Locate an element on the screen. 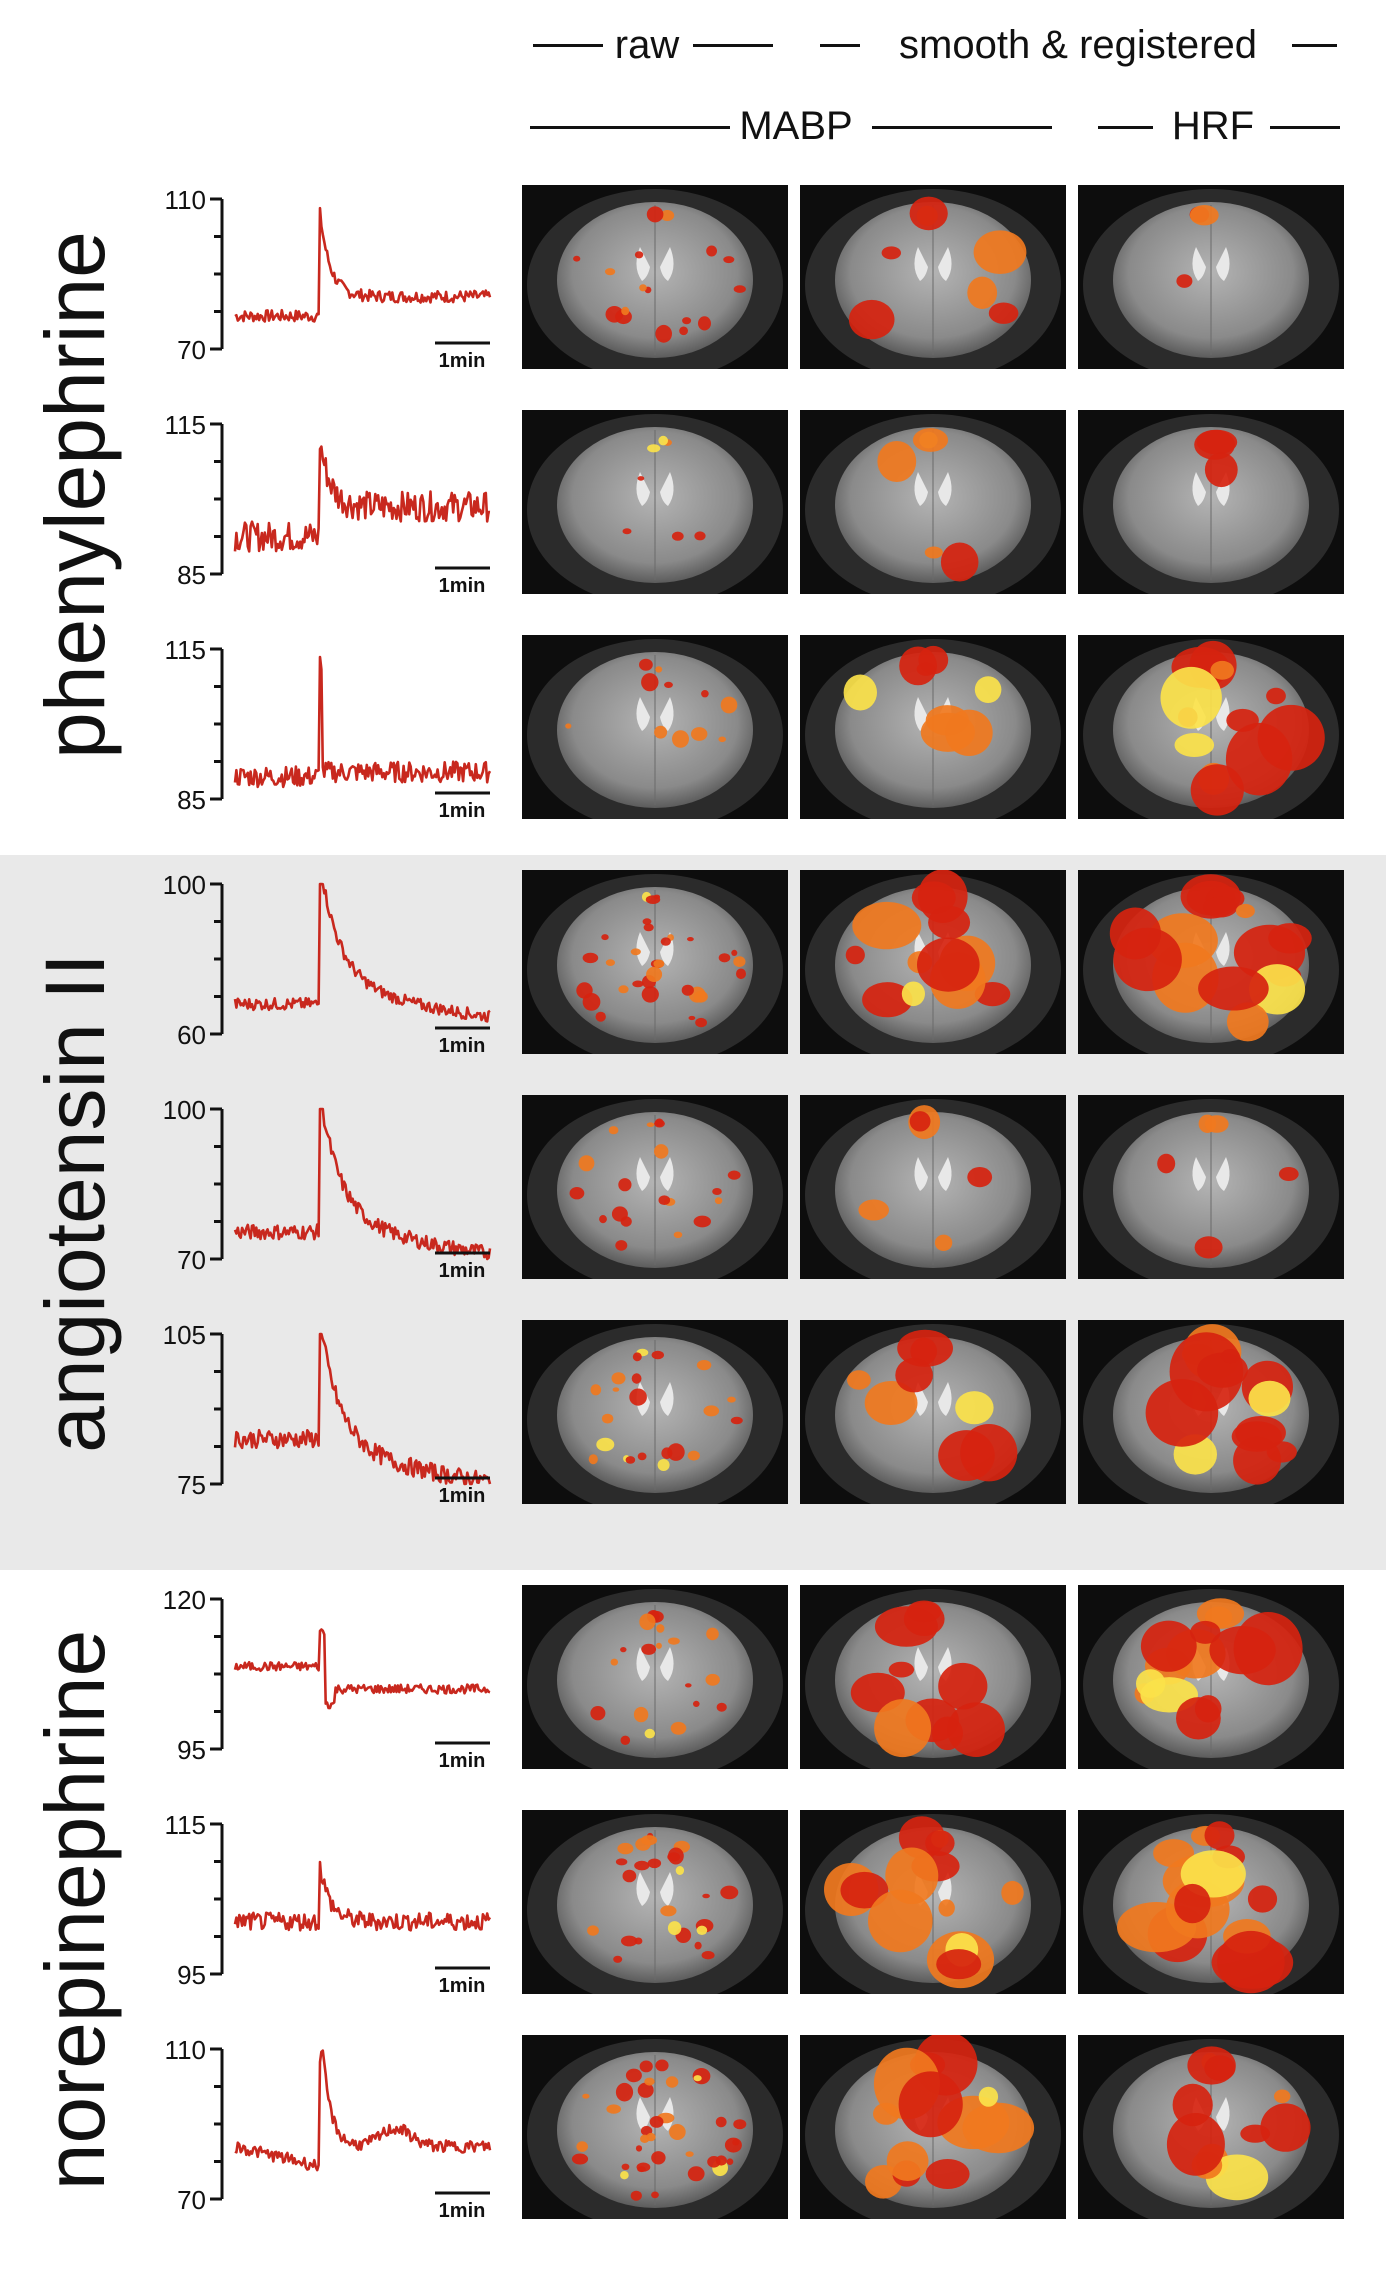 The height and width of the screenshot is (2295, 1386). experiment-row: 110 70 1min is located at coordinates (693, 278).